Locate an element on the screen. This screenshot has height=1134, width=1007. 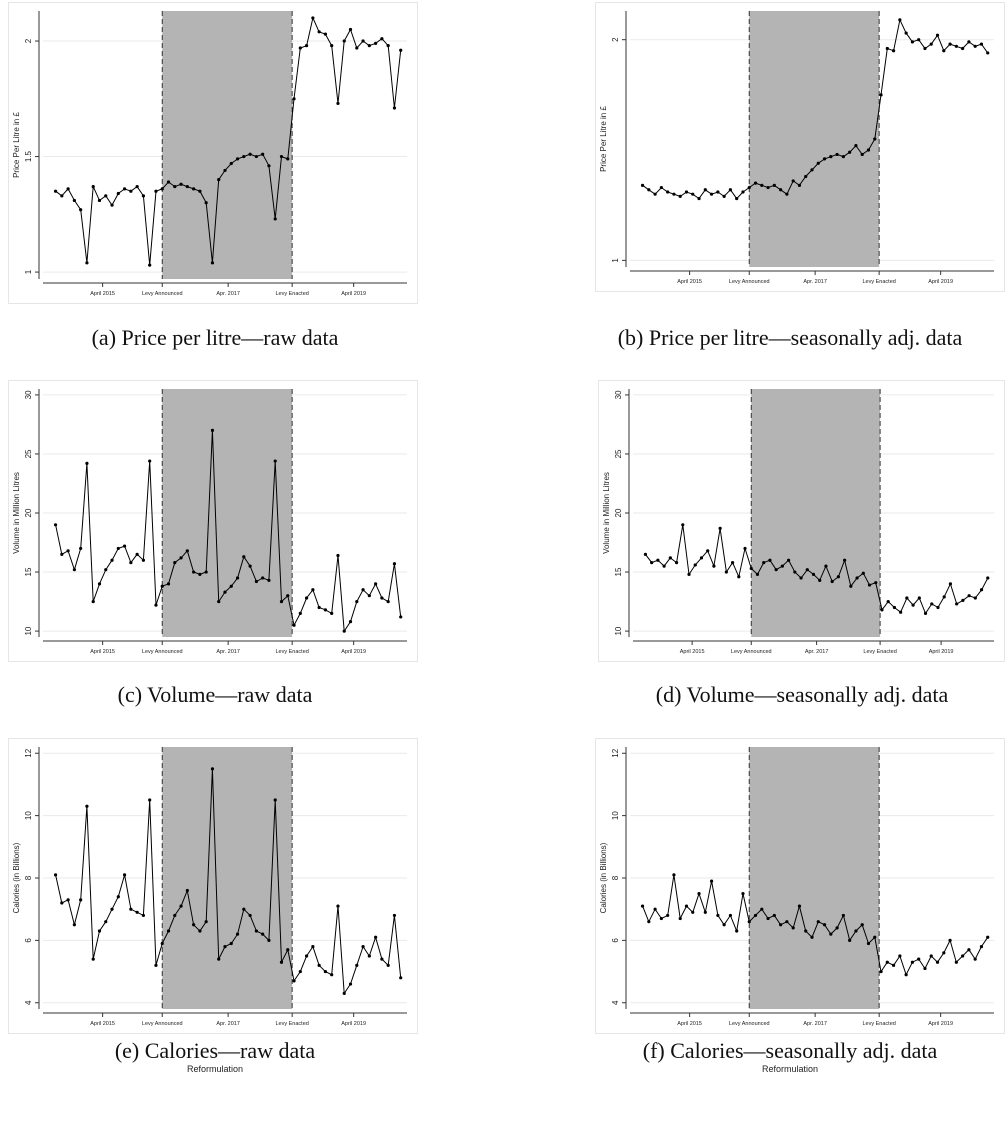
y-tick-label: 25 is located at coordinates (28, 453).